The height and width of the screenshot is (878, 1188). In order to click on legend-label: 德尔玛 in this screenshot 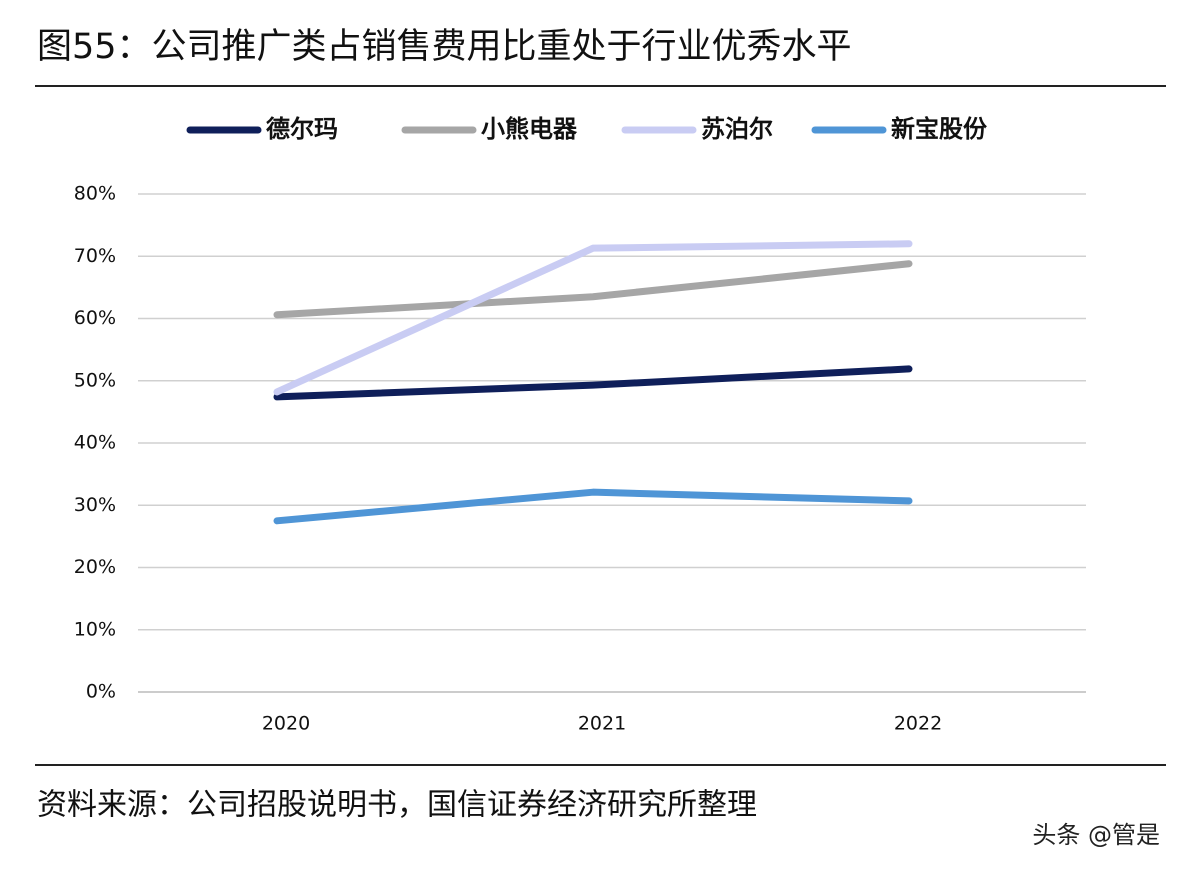, I will do `click(302, 129)`.